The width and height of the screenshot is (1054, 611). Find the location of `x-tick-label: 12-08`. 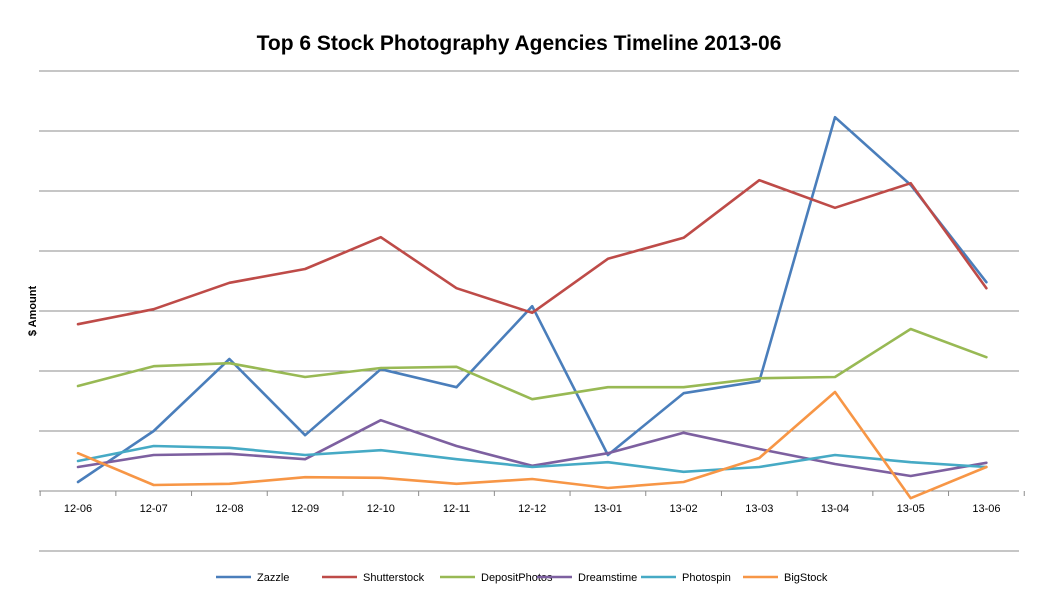

x-tick-label: 12-08 is located at coordinates (229, 509).